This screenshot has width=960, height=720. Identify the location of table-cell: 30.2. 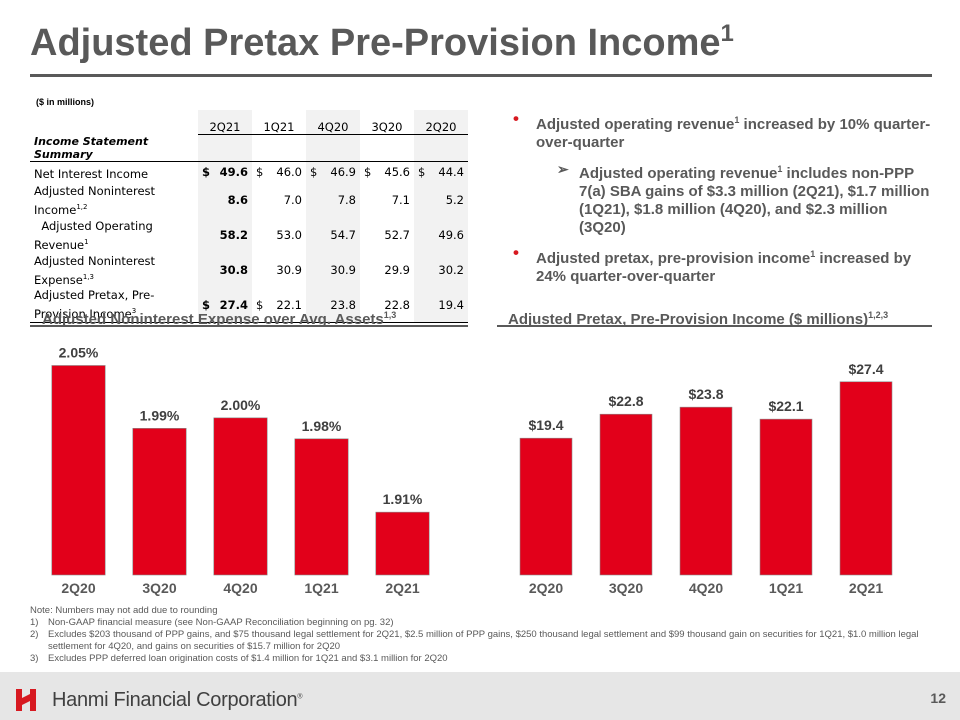
(441, 270).